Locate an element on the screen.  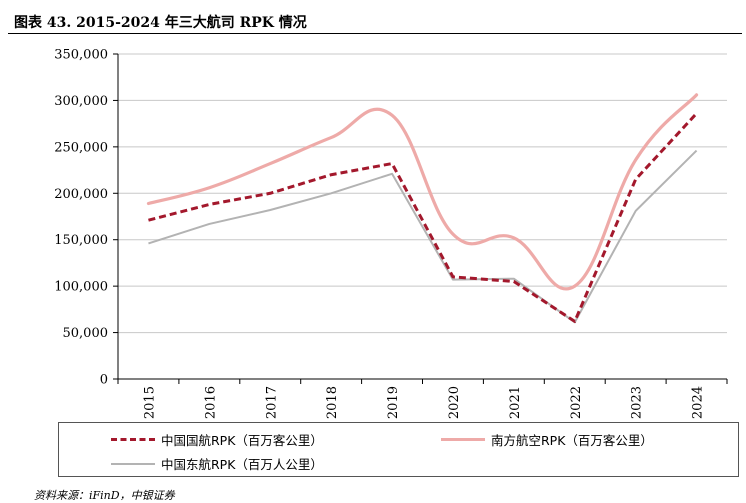
legend-item-series-0: 中国国航RPK（百万客公里） is located at coordinates (217, 439).